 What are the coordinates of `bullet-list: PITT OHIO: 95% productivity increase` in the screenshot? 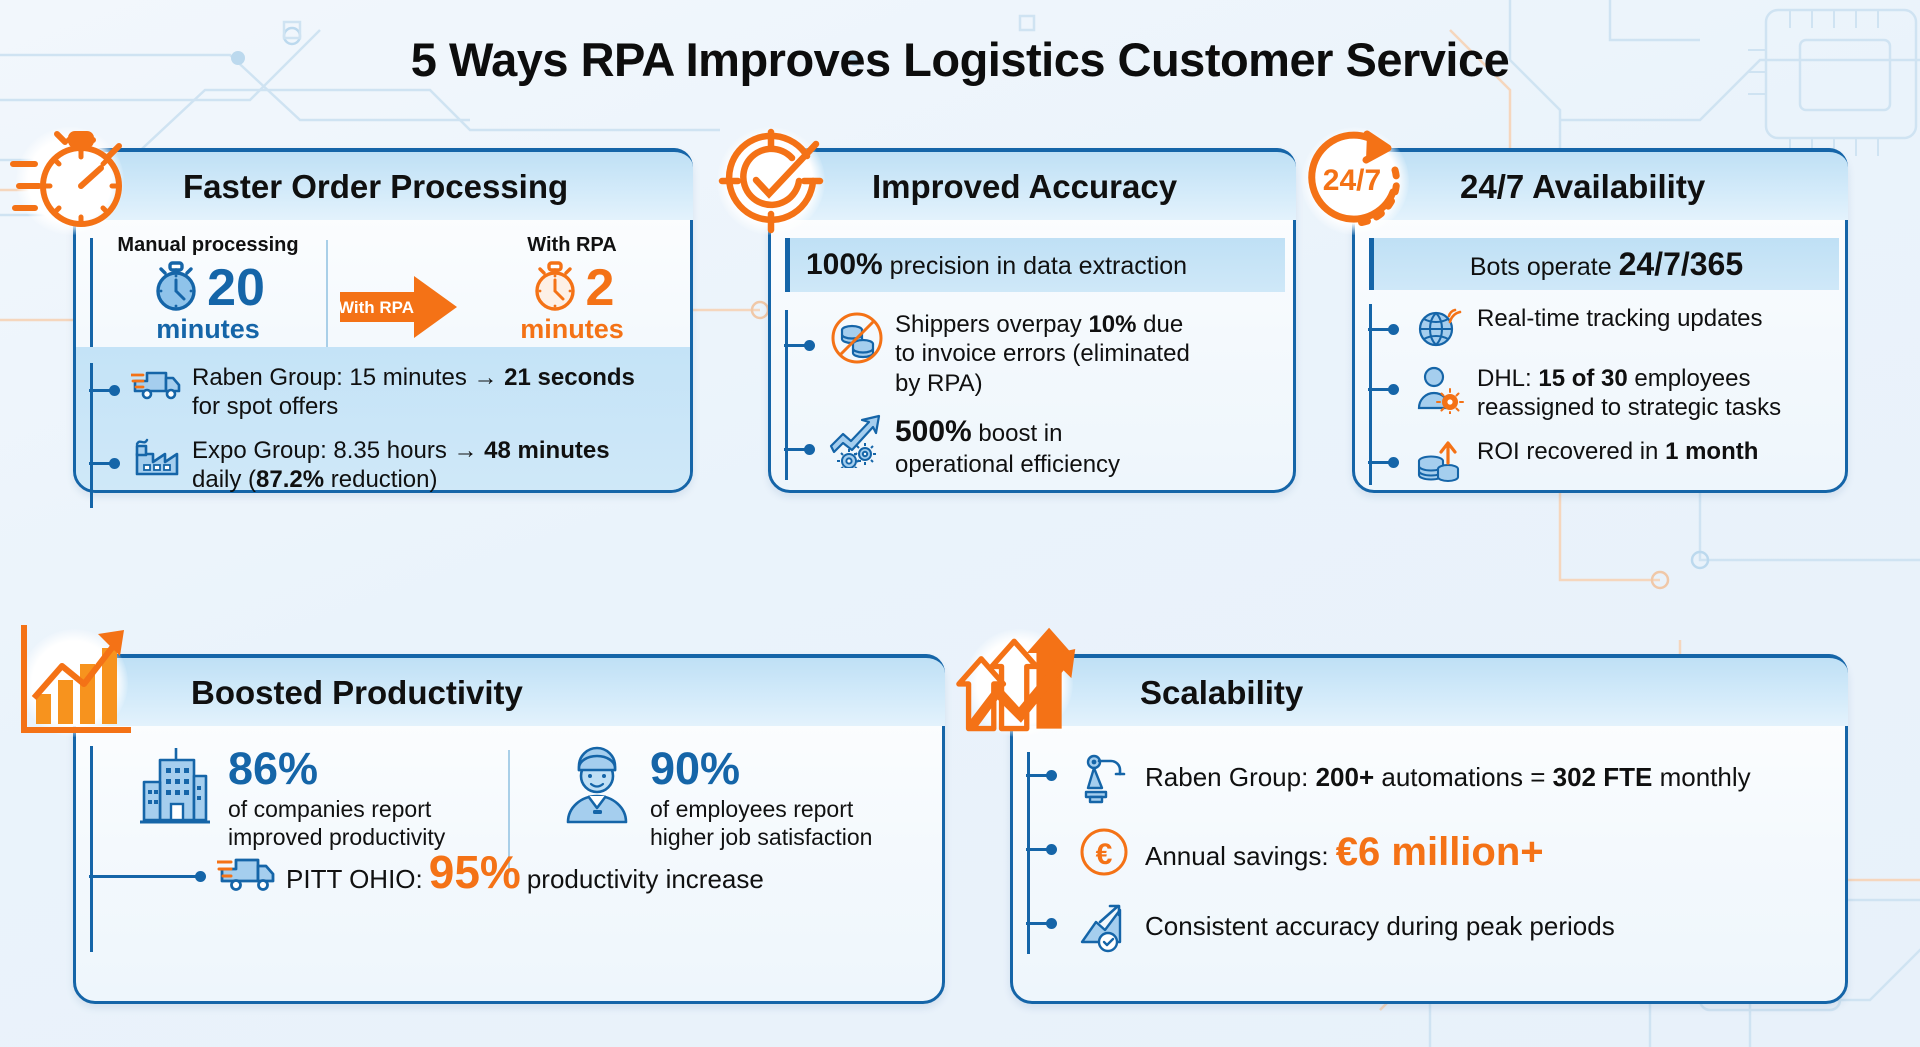 It's located at (499, 872).